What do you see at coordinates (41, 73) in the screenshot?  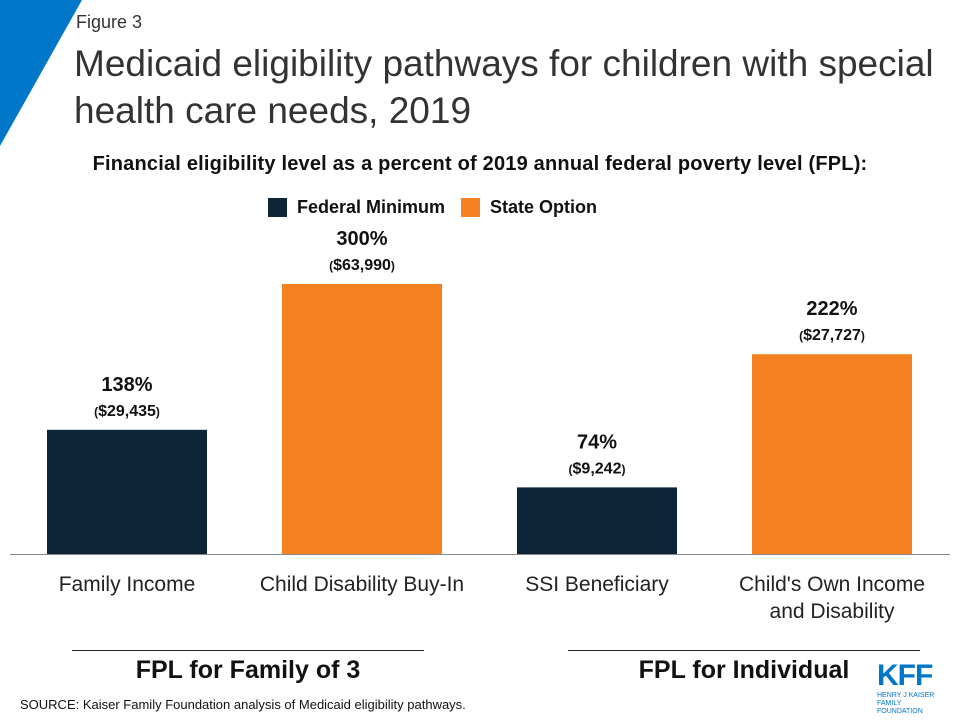 I see `corner-accent-triangle` at bounding box center [41, 73].